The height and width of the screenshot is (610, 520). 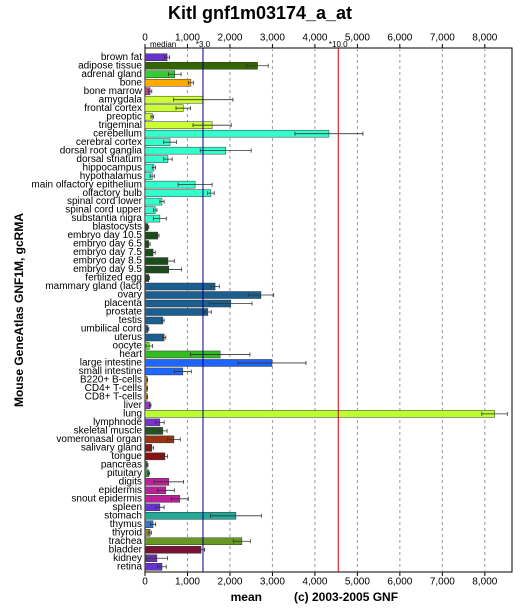 What do you see at coordinates (126, 524) in the screenshot?
I see `category-label: thymus` at bounding box center [126, 524].